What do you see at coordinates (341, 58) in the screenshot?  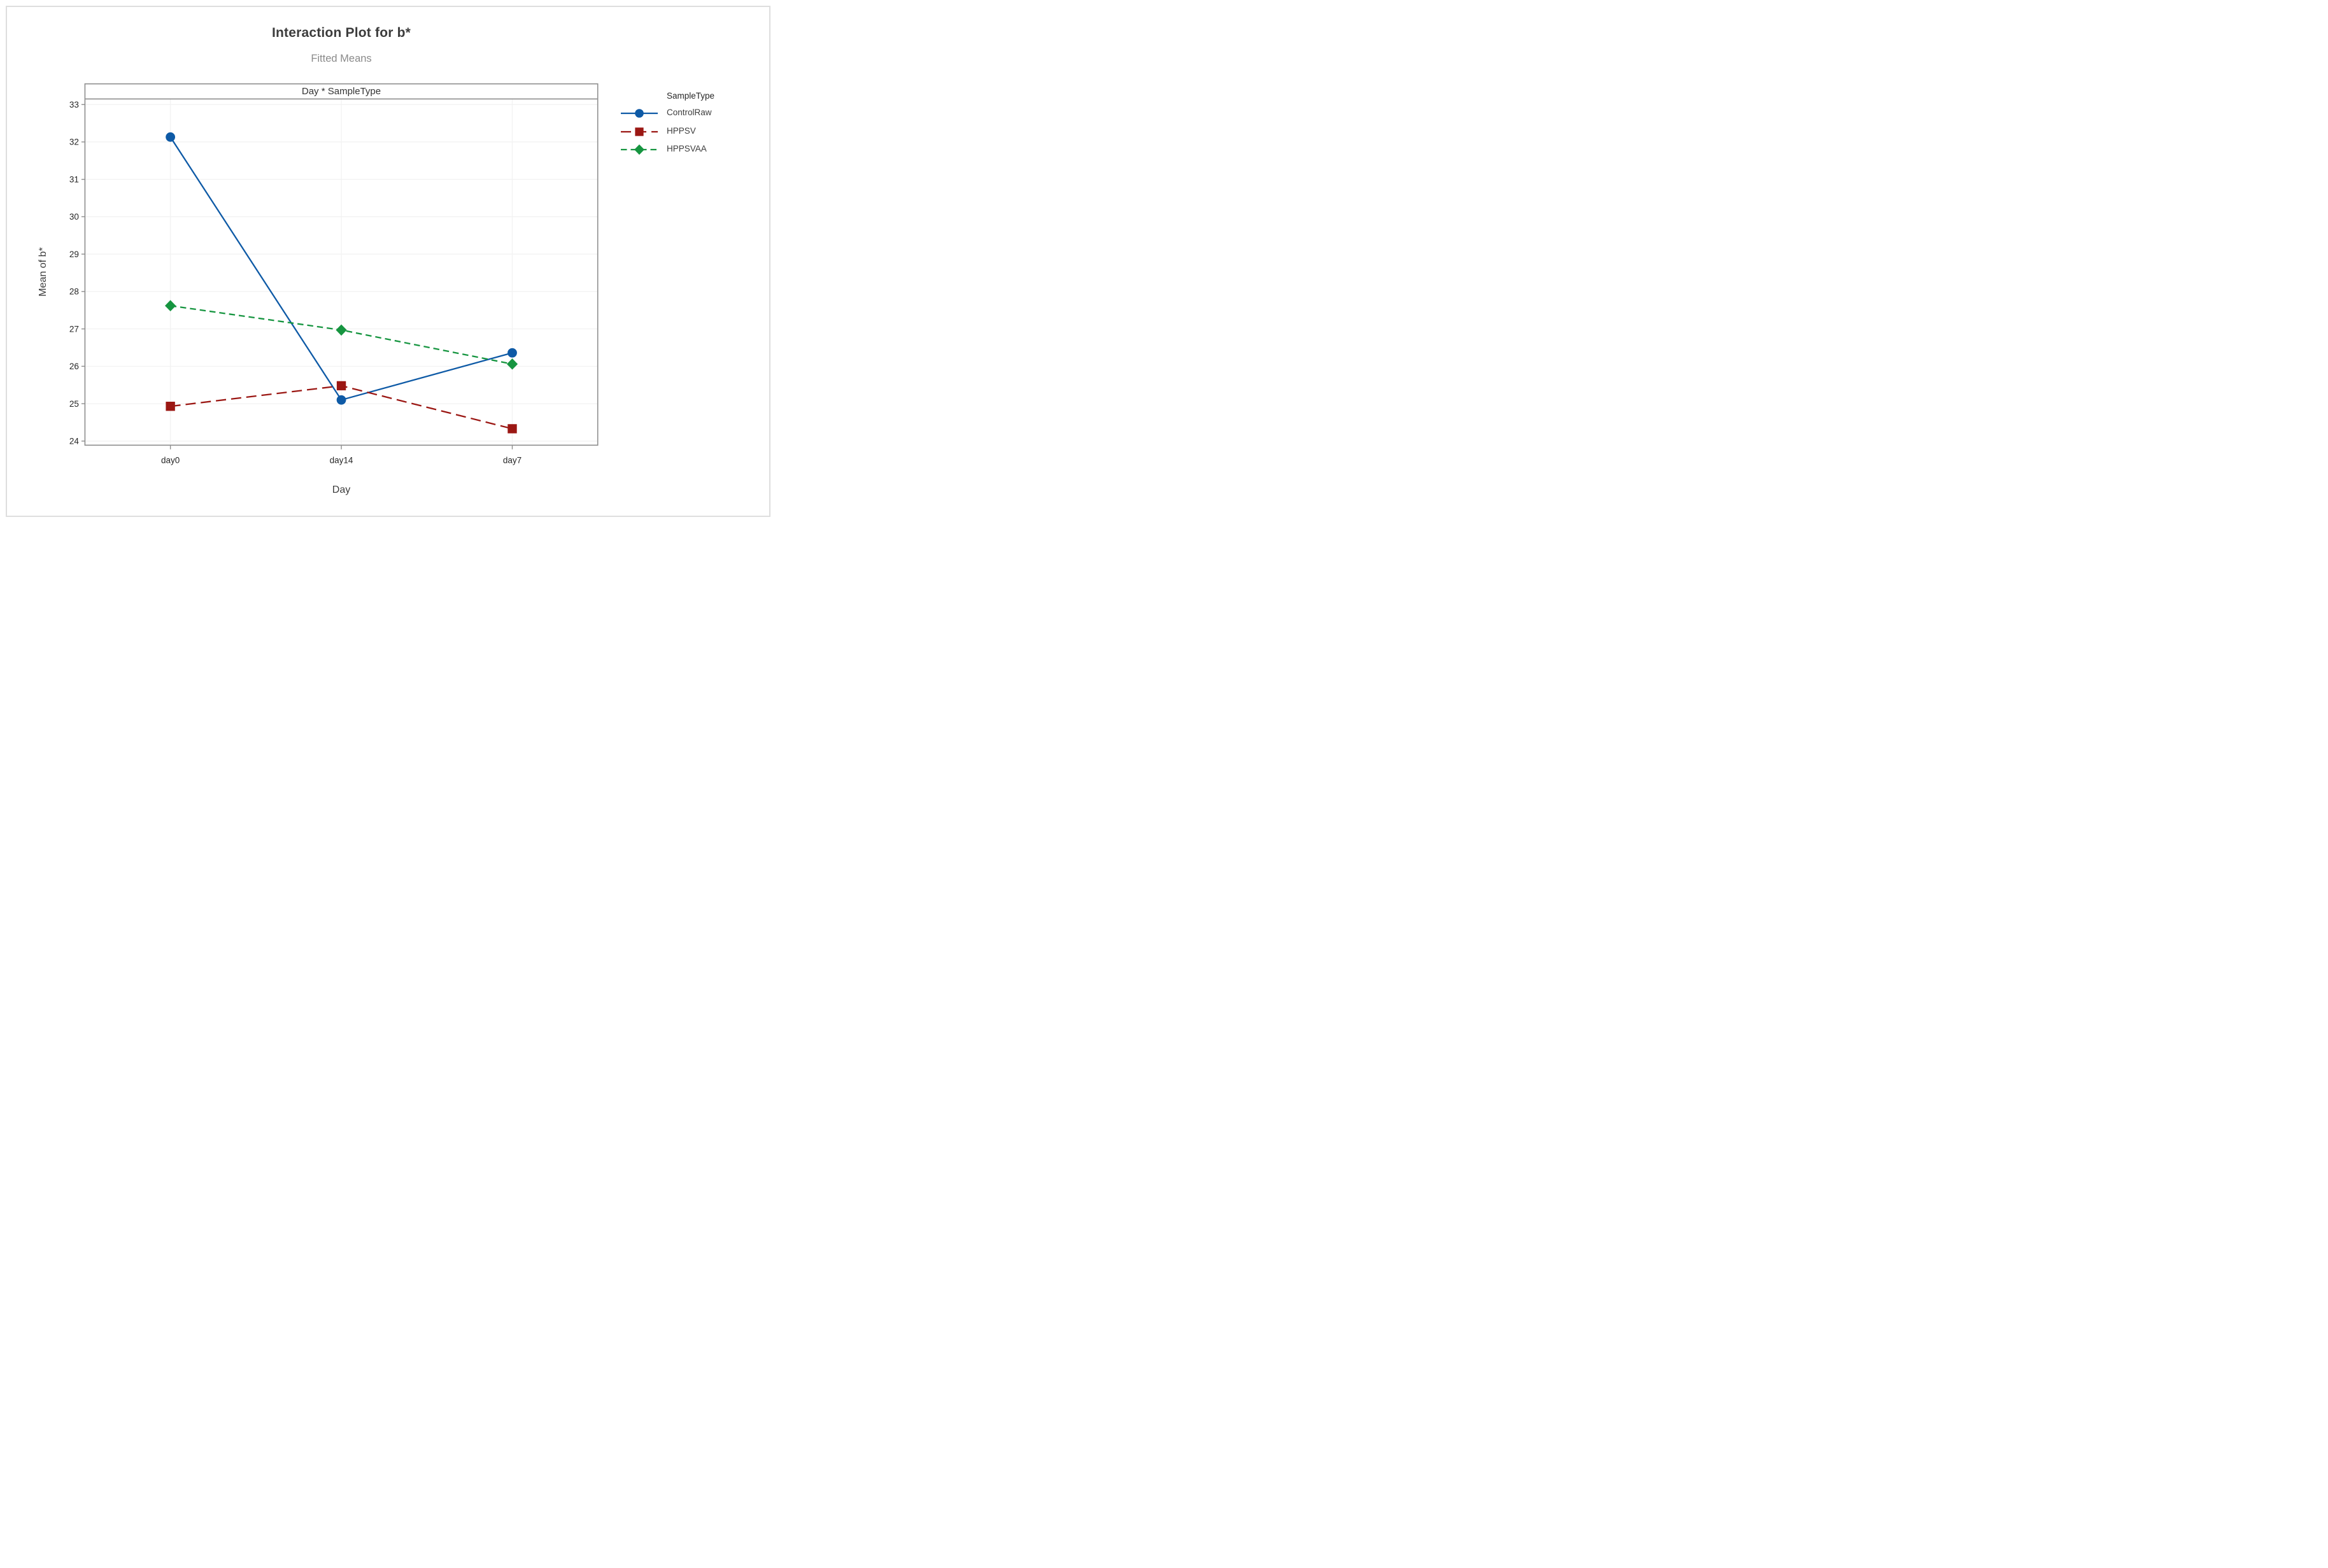 I see `chart-subtitle: Fitted Means` at bounding box center [341, 58].